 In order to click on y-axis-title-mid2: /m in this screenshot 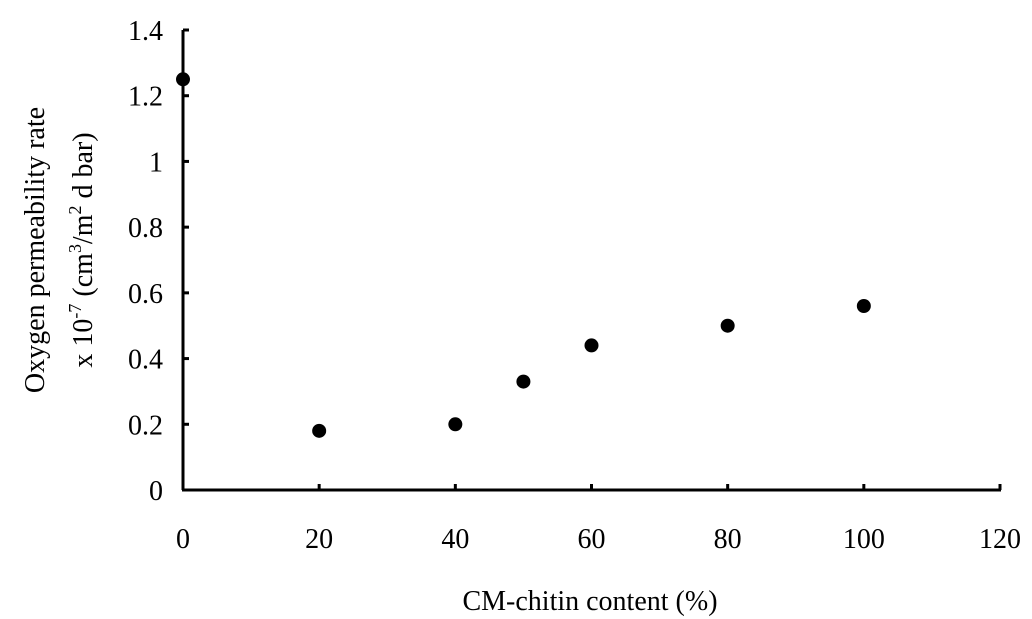, I will do `click(83, 229)`.